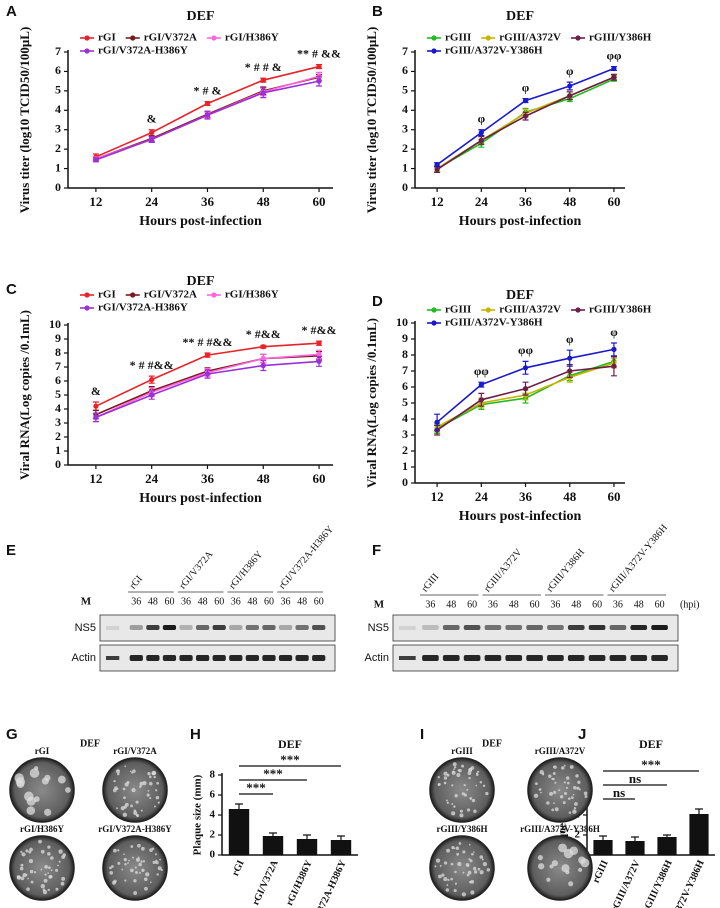 The width and height of the screenshot is (720, 908). What do you see at coordinates (85, 628) in the screenshot?
I see `row-label: NS5` at bounding box center [85, 628].